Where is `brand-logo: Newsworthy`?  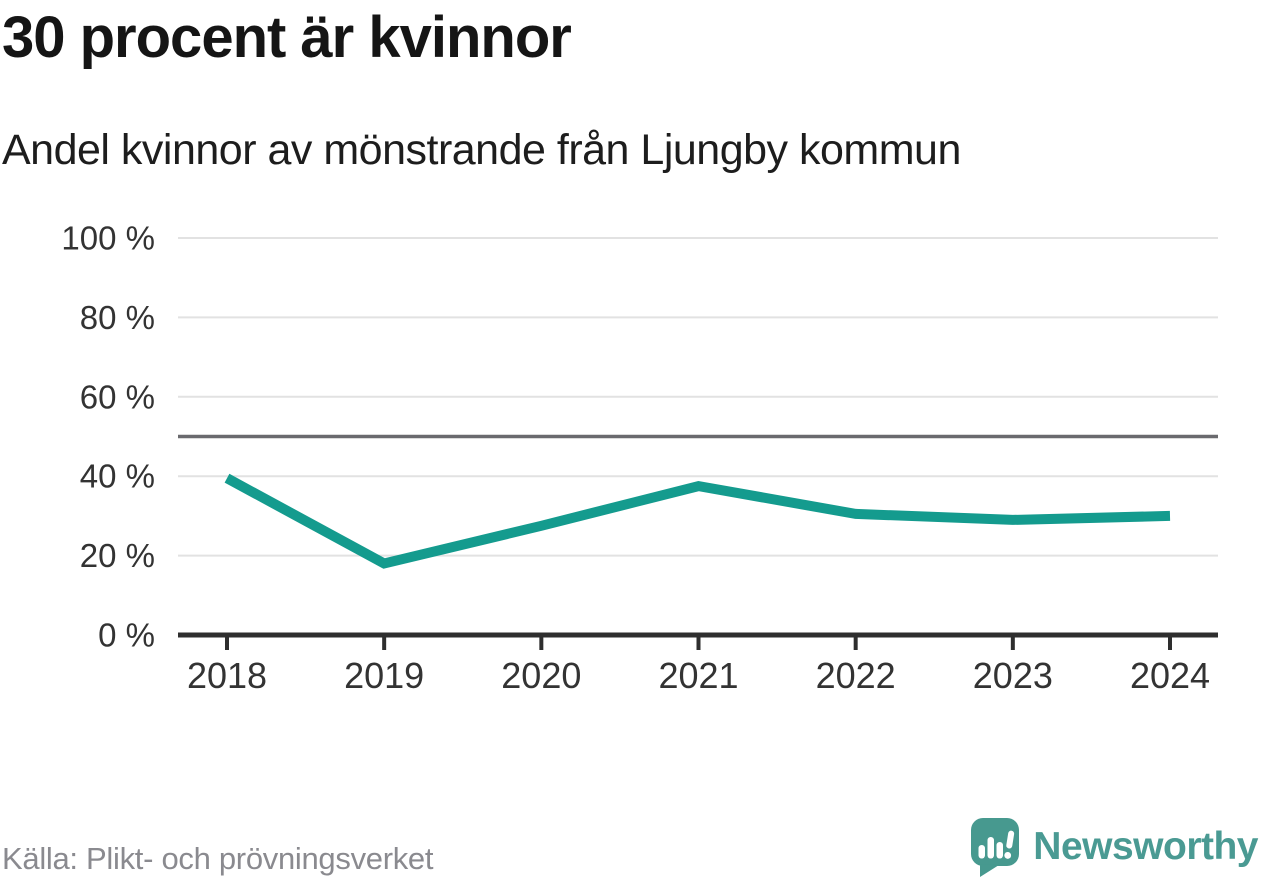
brand-logo: Newsworthy is located at coordinates (1113, 847).